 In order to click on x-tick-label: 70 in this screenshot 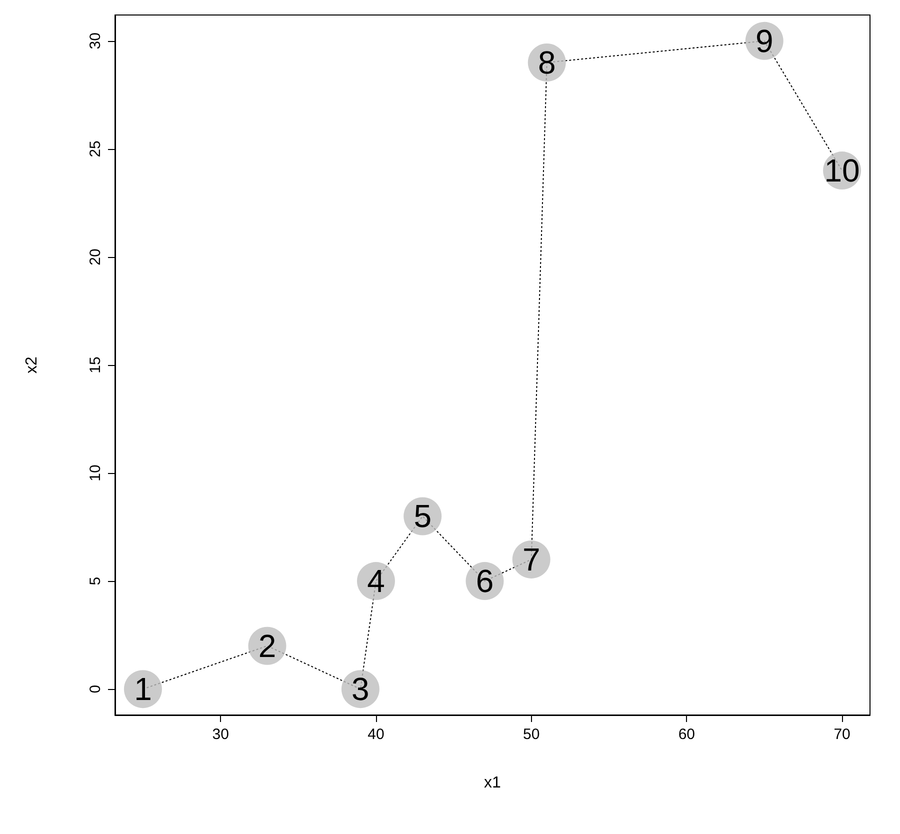, I will do `click(842, 734)`.